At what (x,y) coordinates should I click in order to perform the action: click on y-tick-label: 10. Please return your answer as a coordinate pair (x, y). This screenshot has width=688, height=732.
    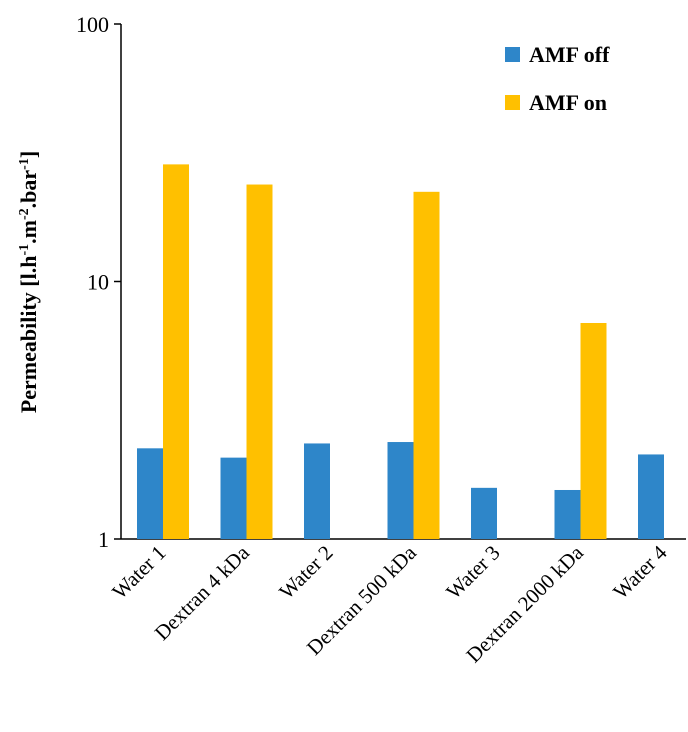
    Looking at the image, I should click on (98, 282).